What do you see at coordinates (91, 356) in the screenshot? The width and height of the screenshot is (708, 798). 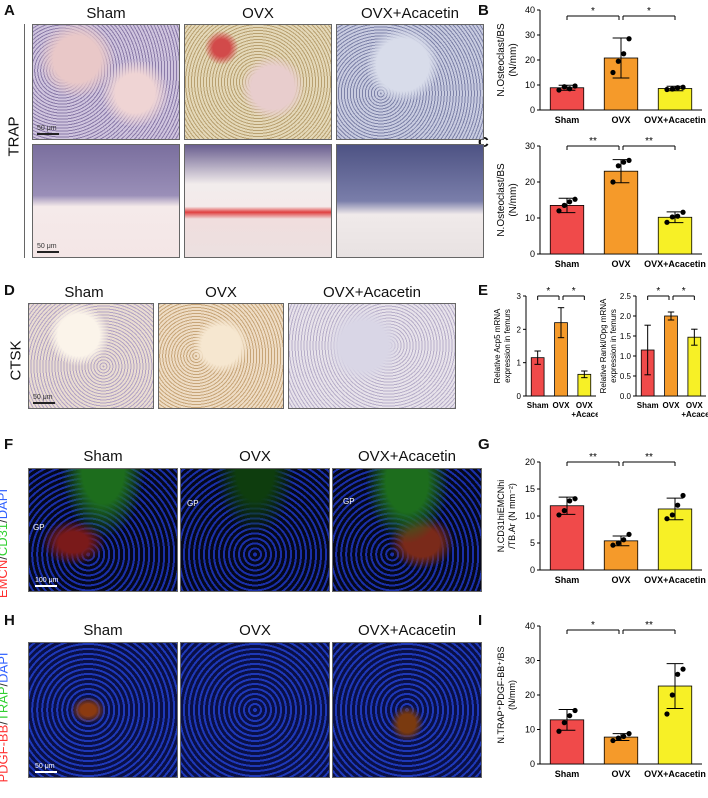 I see `micrograph-d-sham: 50 μm` at bounding box center [91, 356].